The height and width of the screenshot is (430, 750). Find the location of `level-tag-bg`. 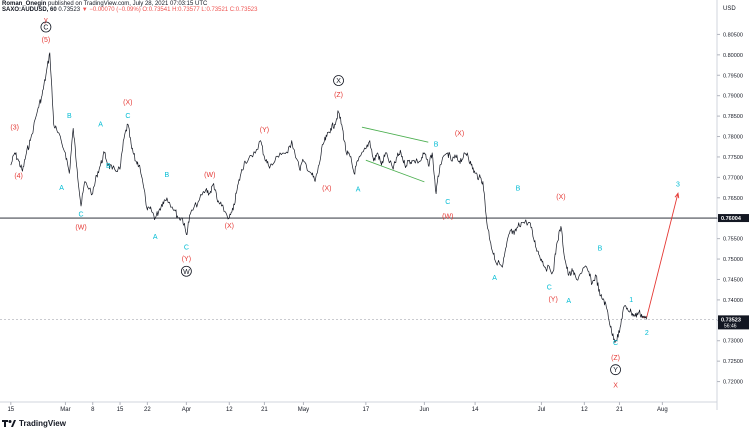

level-tag-bg is located at coordinates (733, 218).